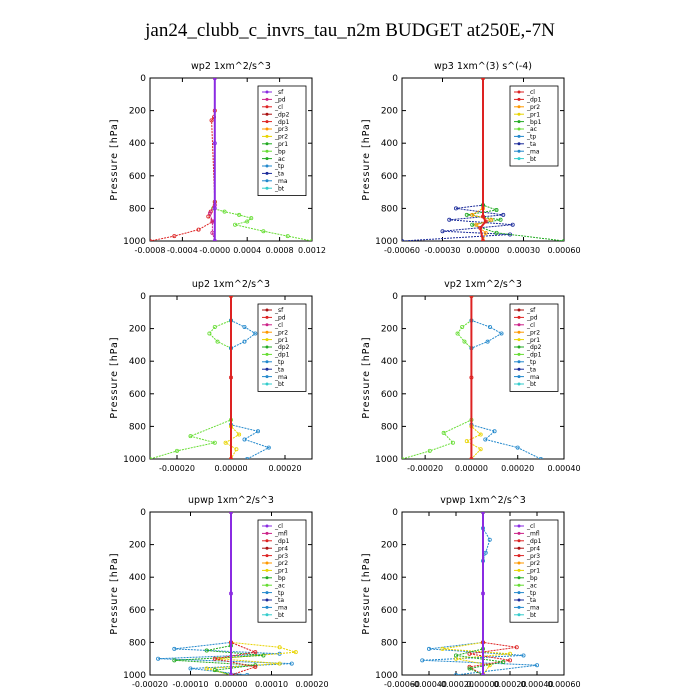 The image size is (700, 700). Describe the element at coordinates (281, 144) in the screenshot. I see `legend-label: _pr1` at that location.